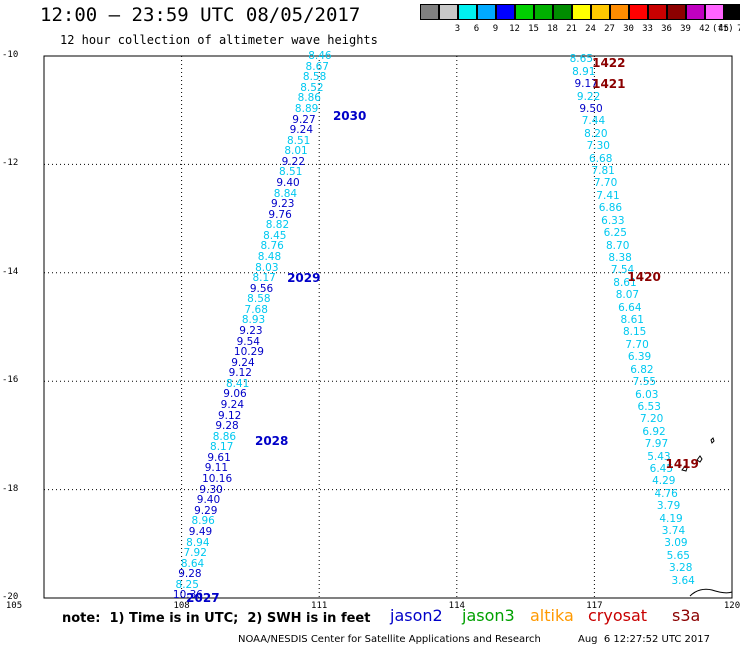 The height and width of the screenshot is (650, 740). I want to click on legend-tick-label: 15, so click(533, 29).